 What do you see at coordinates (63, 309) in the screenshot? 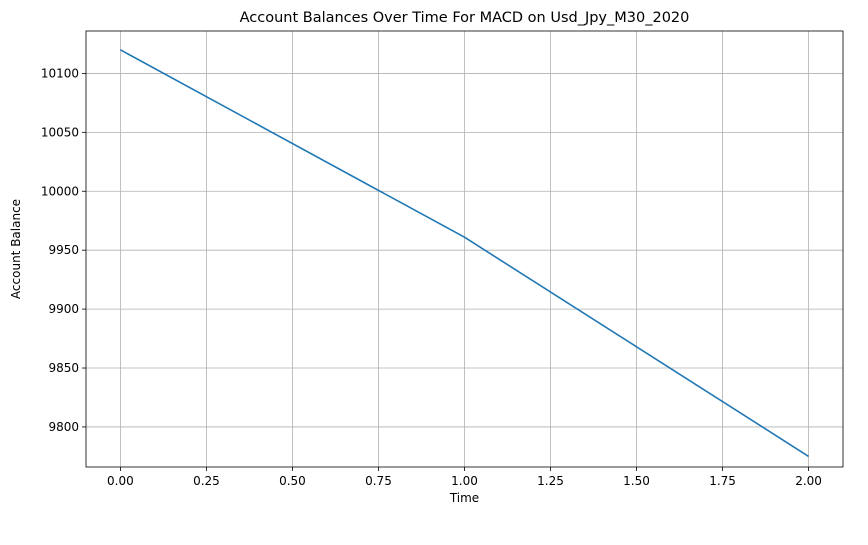
I see `y-tick-label: 9900` at bounding box center [63, 309].